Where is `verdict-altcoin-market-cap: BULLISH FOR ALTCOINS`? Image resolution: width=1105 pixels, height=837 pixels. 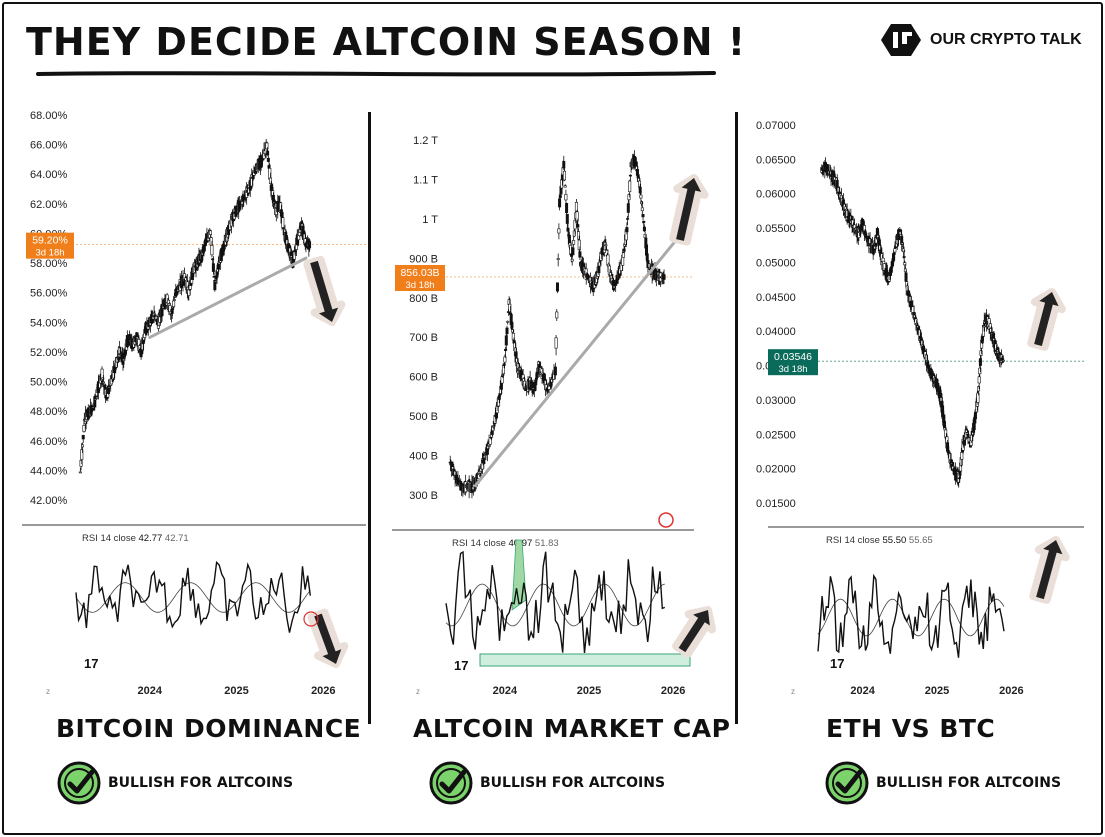 verdict-altcoin-market-cap: BULLISH FOR ALTCOINS is located at coordinates (546, 783).